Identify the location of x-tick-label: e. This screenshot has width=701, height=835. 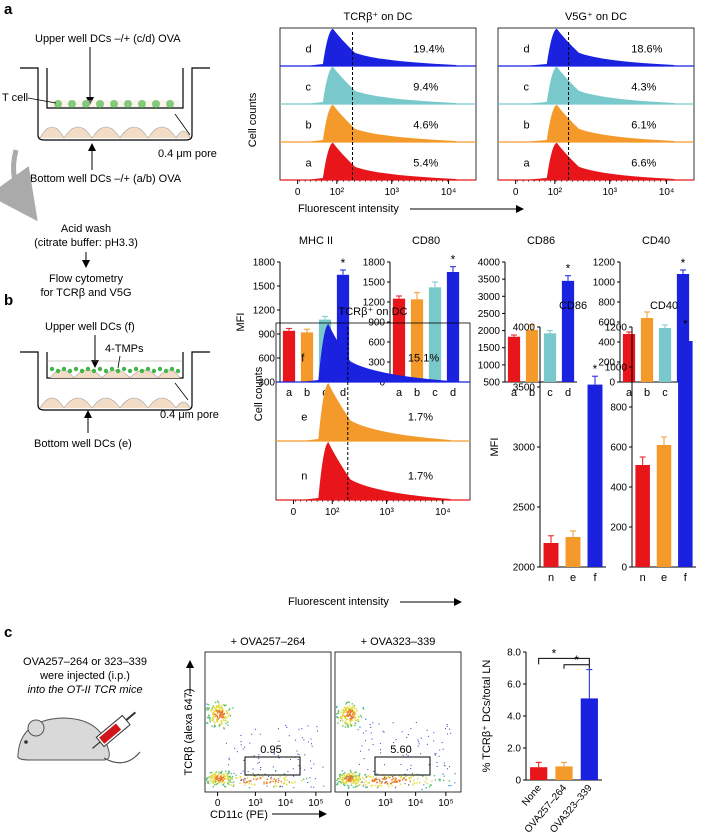
(573, 578).